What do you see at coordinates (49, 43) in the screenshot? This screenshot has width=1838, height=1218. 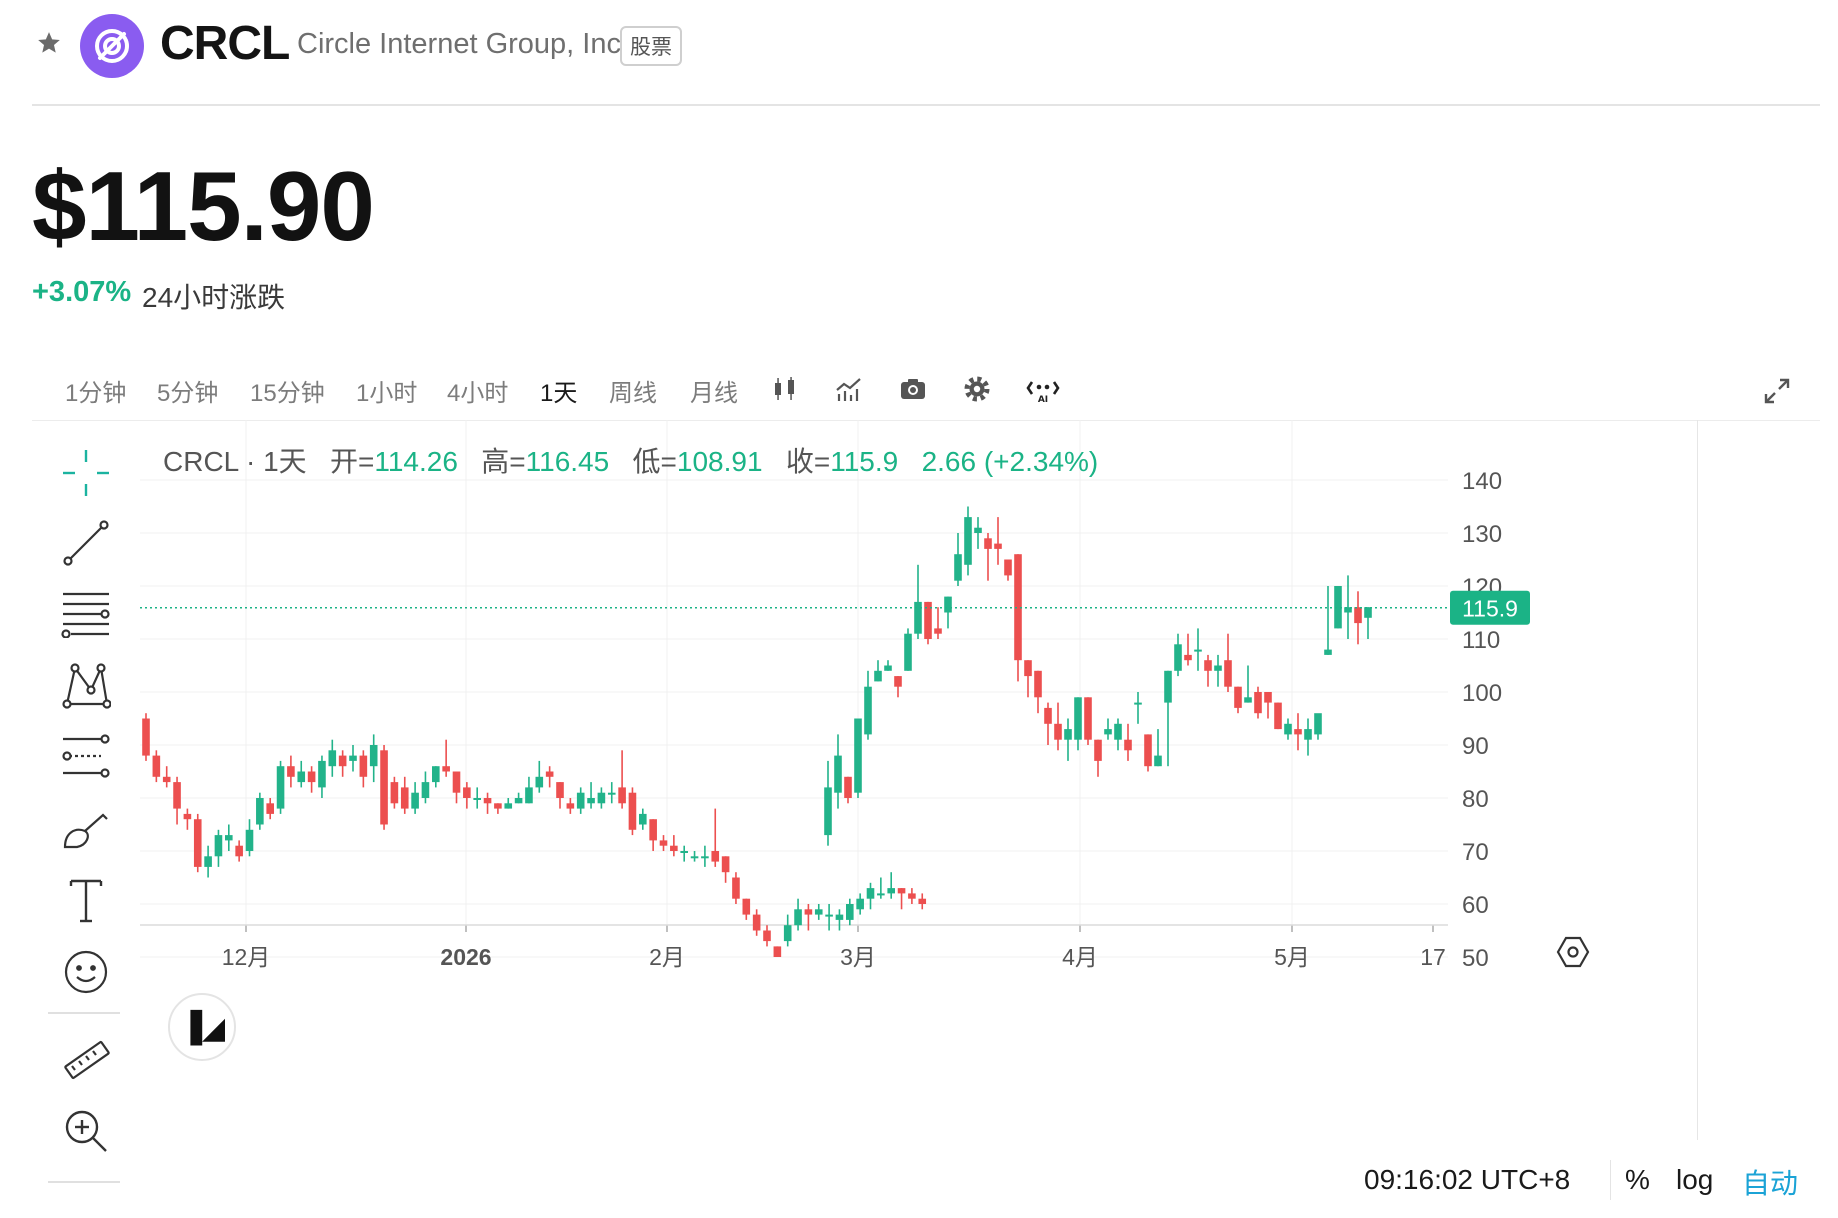 I see `favorite-star-icon` at bounding box center [49, 43].